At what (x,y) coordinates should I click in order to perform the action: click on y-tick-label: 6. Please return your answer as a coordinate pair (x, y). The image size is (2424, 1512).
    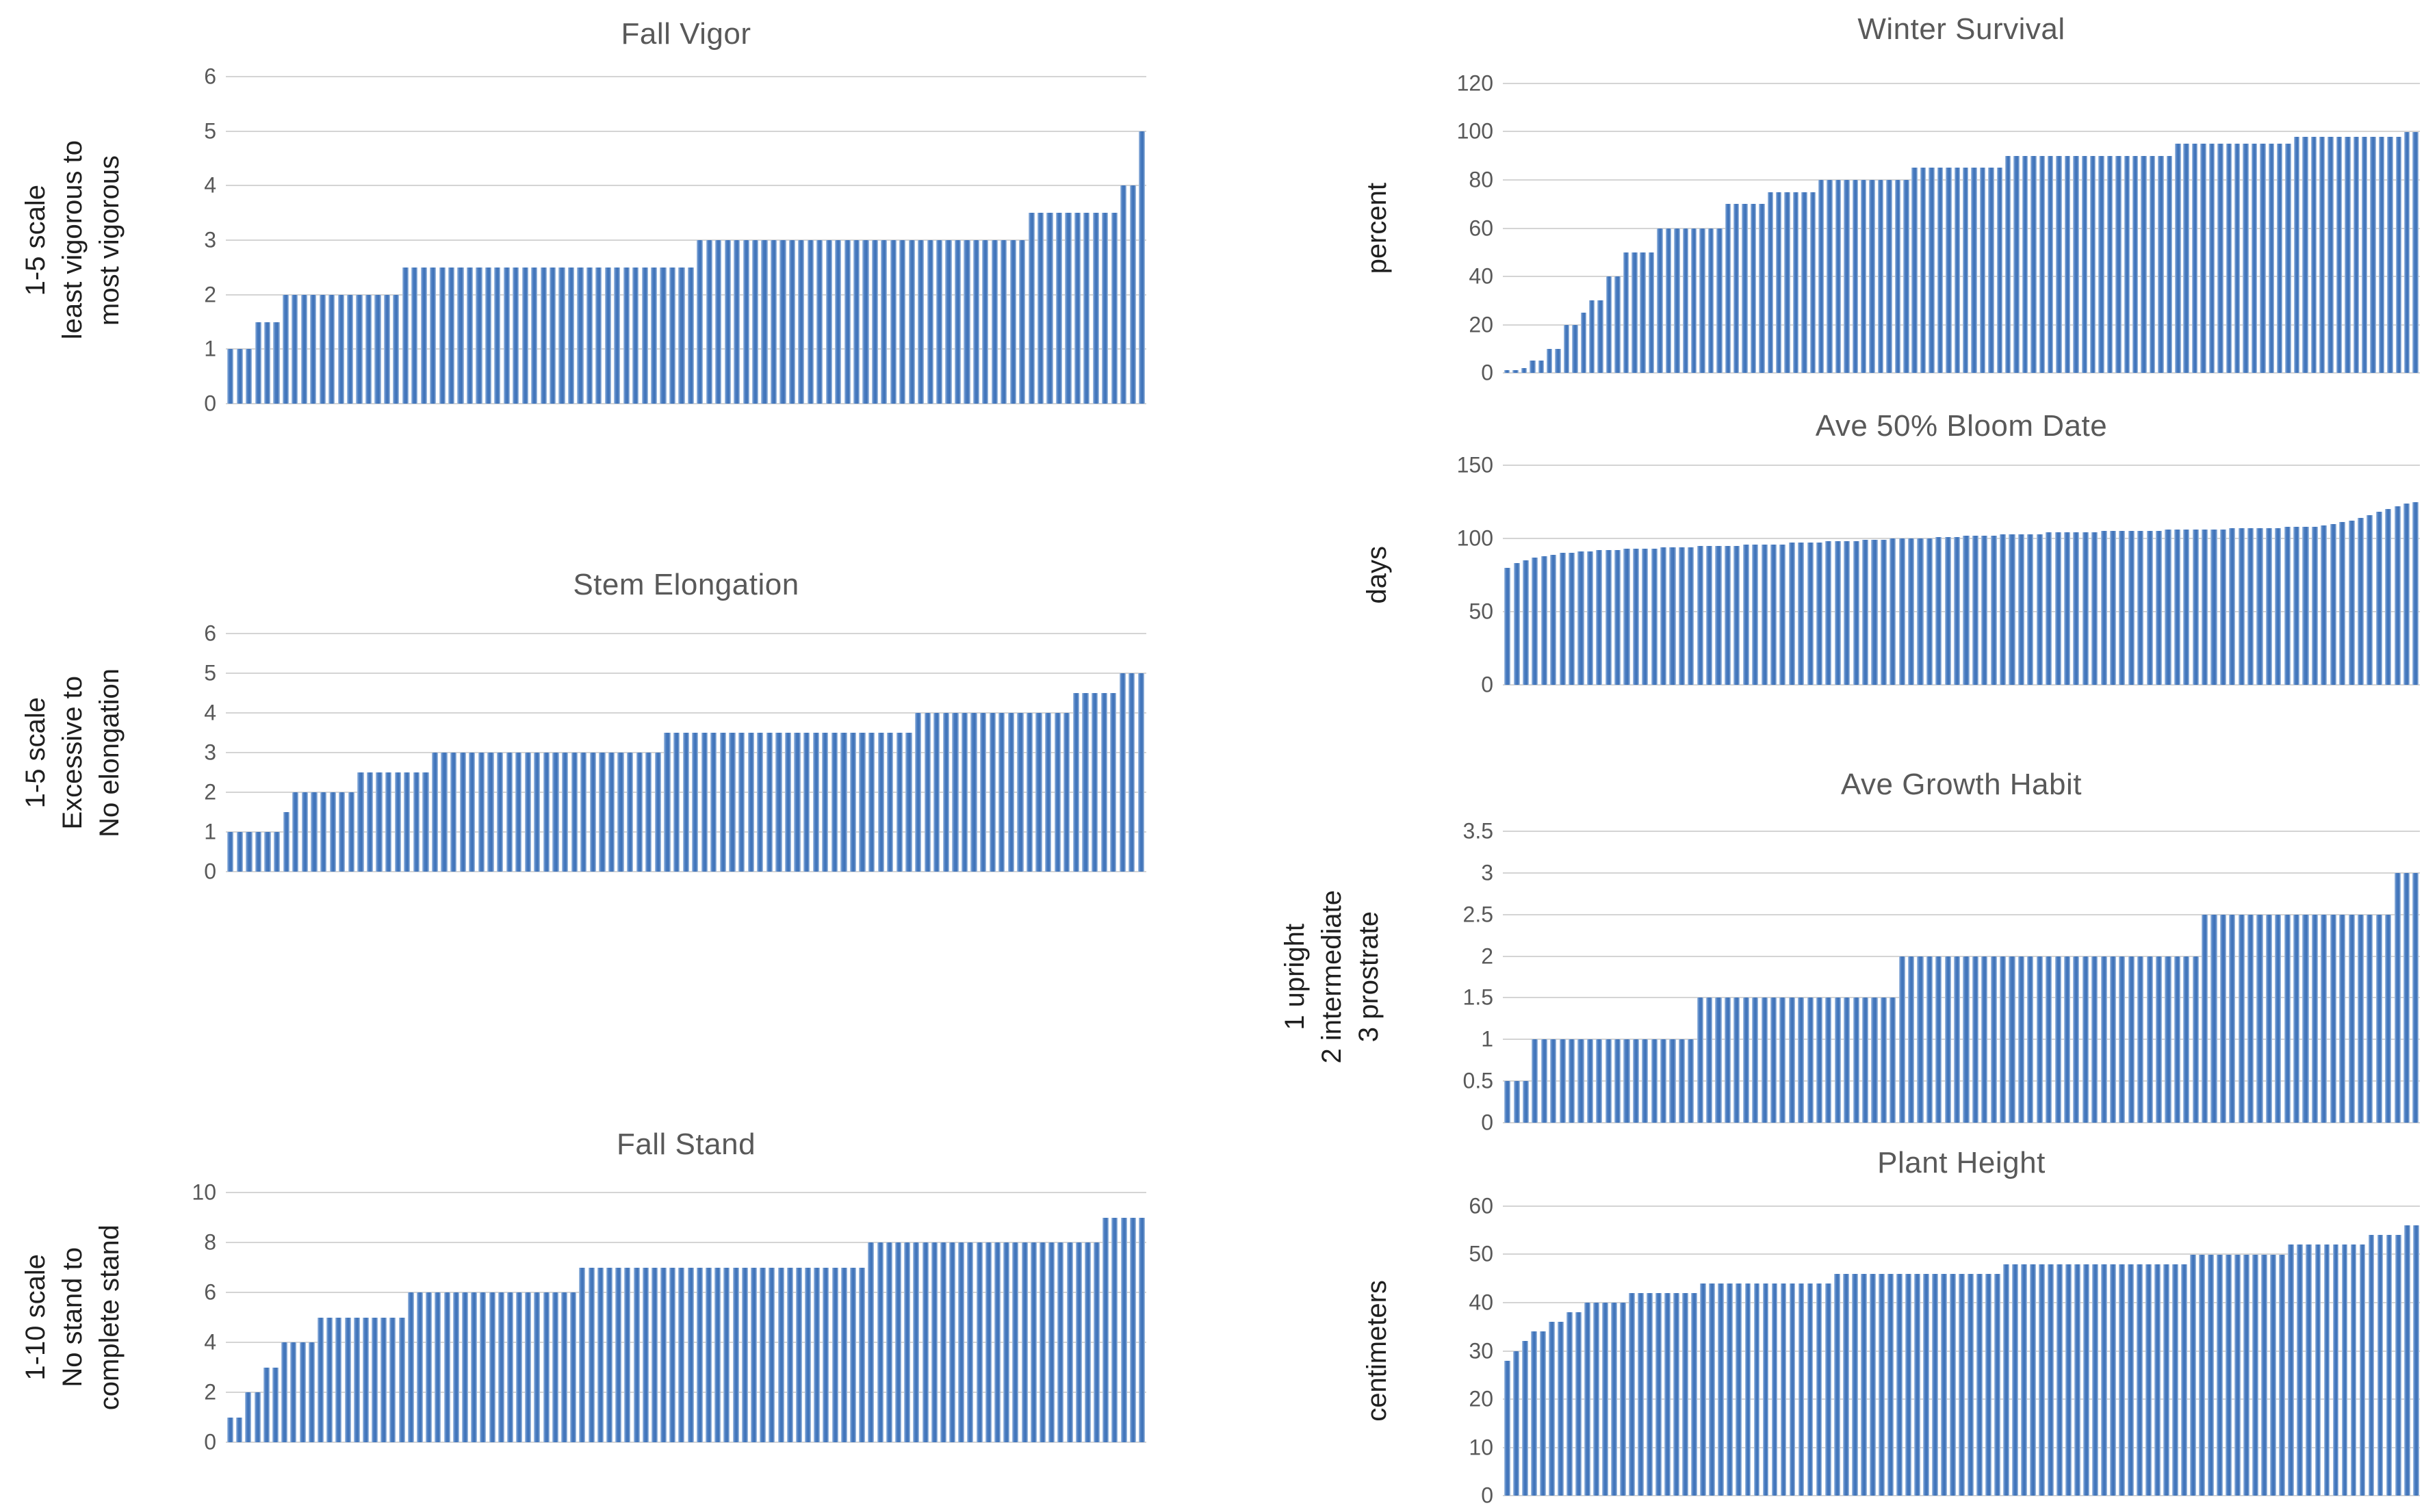
    Looking at the image, I should click on (210, 76).